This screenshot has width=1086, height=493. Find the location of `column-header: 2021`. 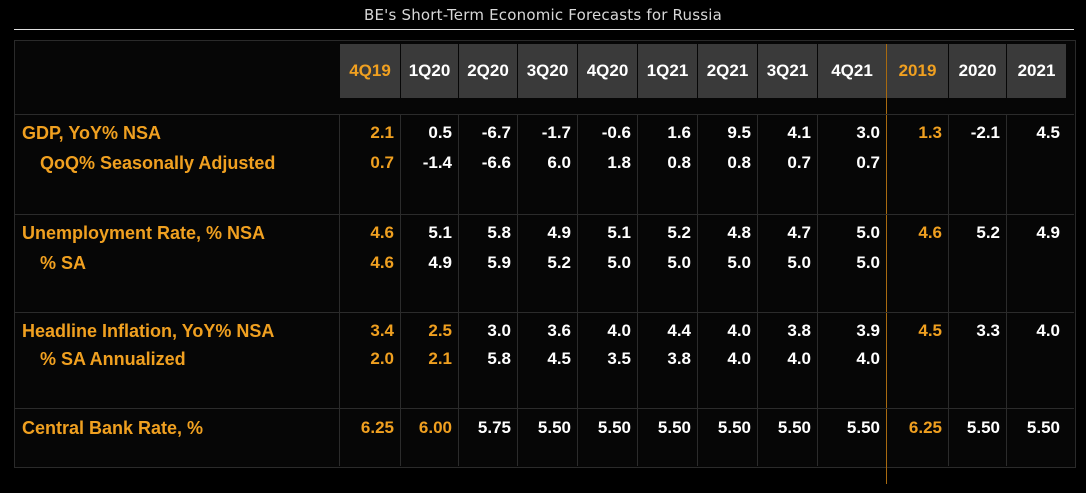

column-header: 2021 is located at coordinates (1036, 71).